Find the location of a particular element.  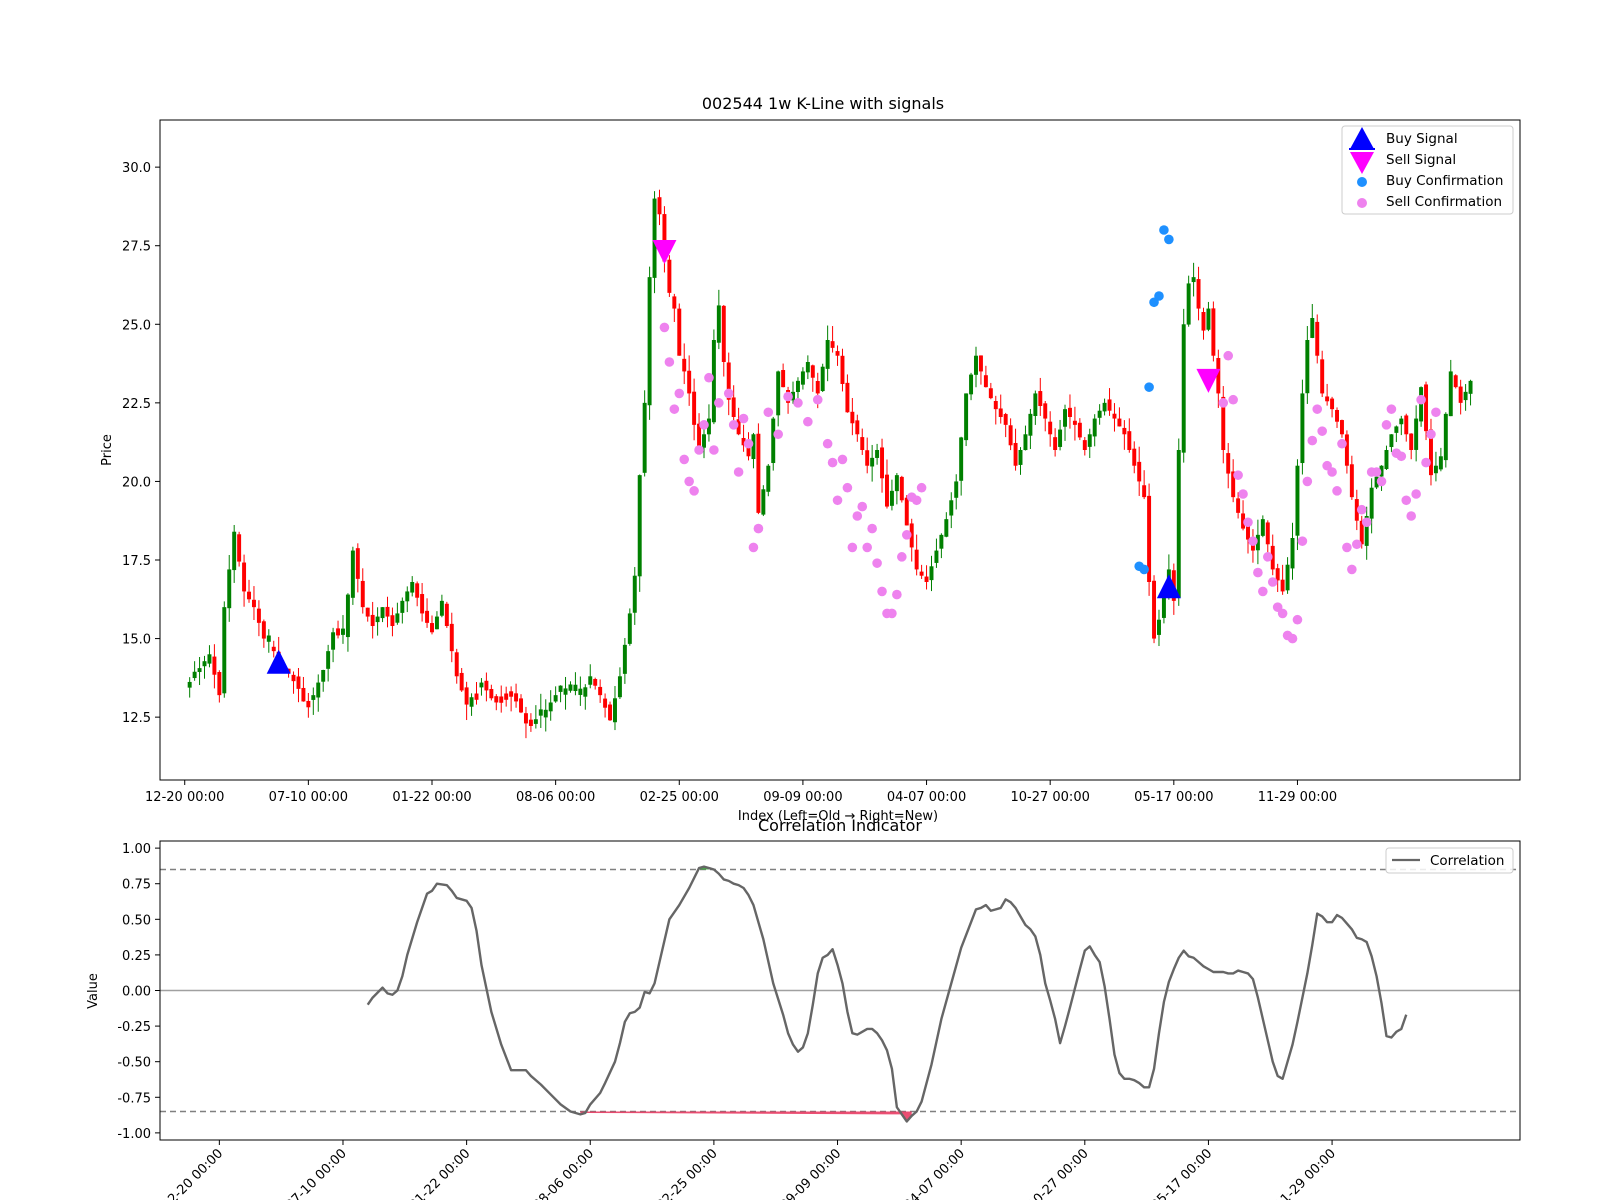

correlation-x-tick-label: 02-25 00:00 is located at coordinates (687, 1173).